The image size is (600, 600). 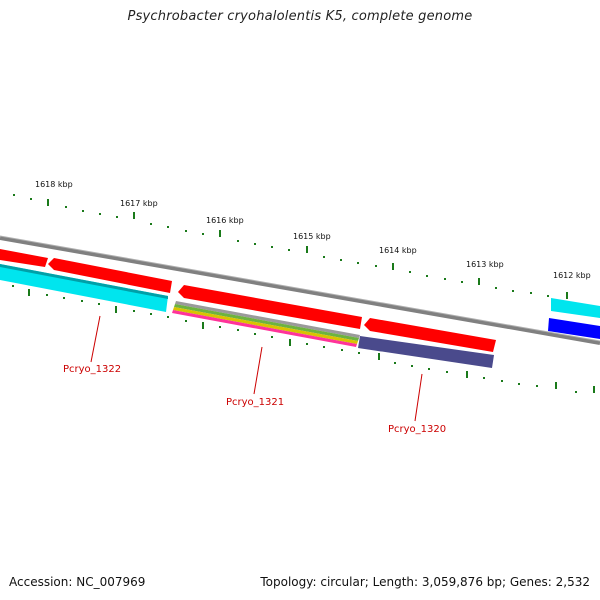 I want to click on rrna-stripes, so click(x=267, y=319).